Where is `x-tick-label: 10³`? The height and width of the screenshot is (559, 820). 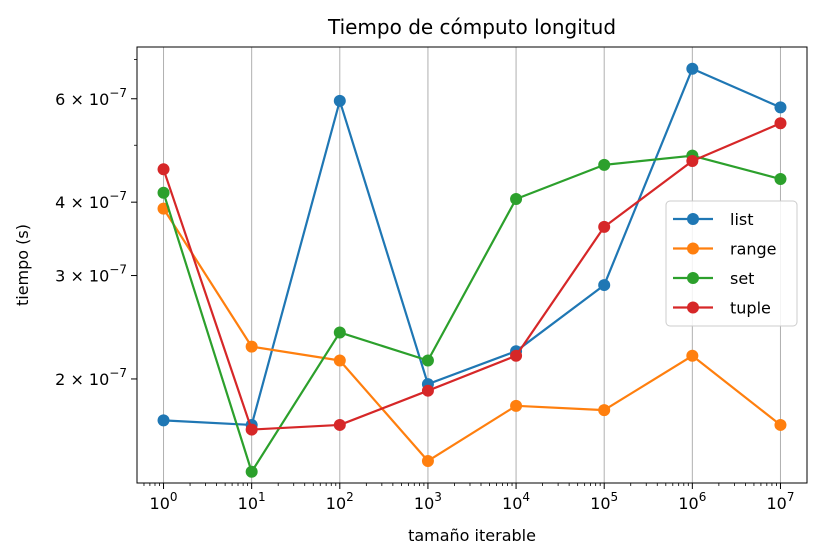
x-tick-label: 10³ is located at coordinates (428, 501).